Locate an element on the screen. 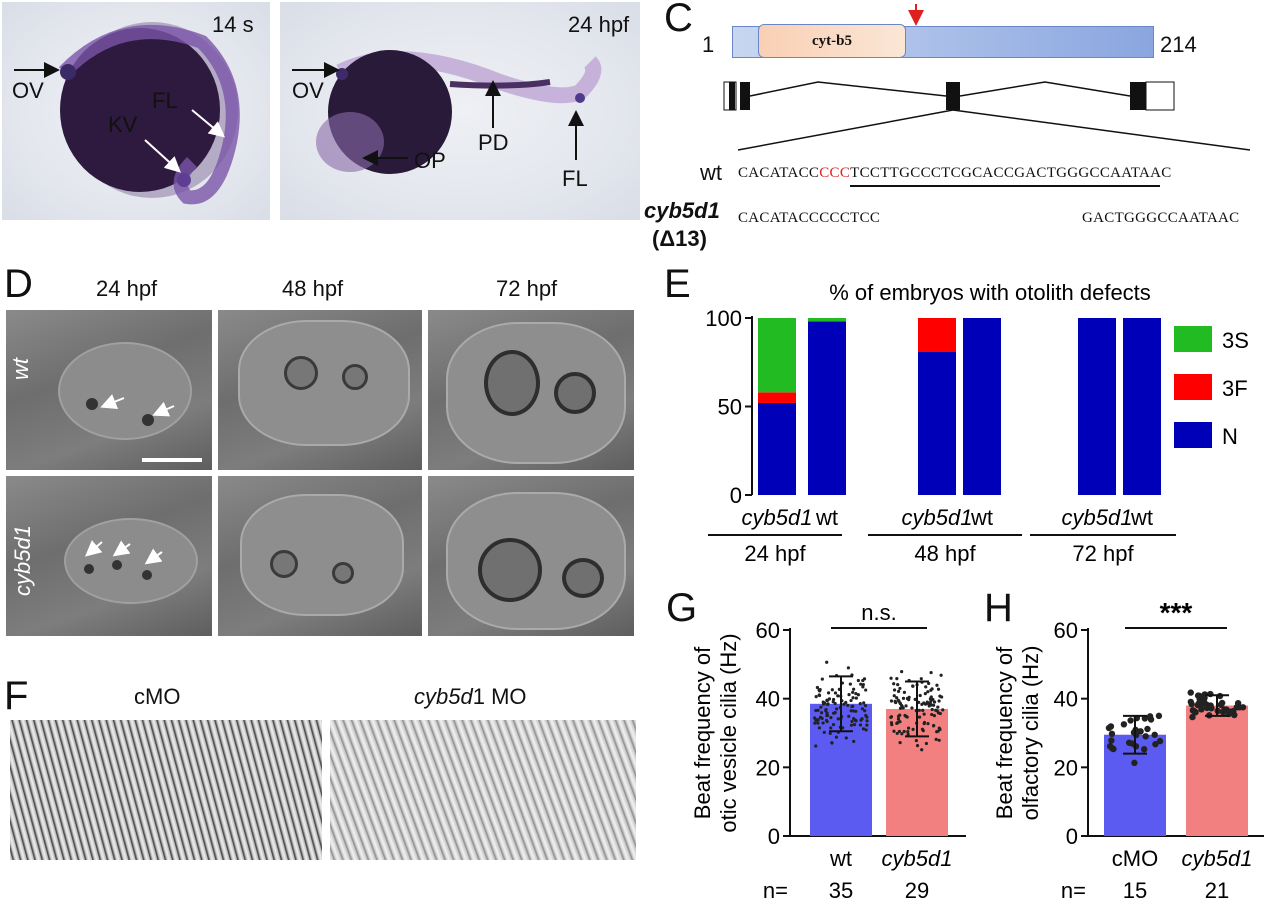 This screenshot has width=1280, height=908. y-tick-label: 0 is located at coordinates (1072, 836).